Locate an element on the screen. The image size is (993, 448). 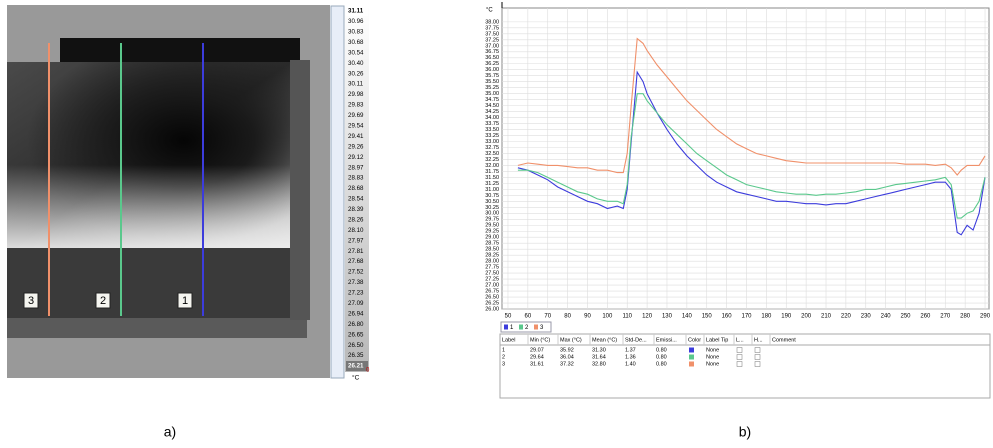
scale-label: 29.12 is located at coordinates (356, 157).